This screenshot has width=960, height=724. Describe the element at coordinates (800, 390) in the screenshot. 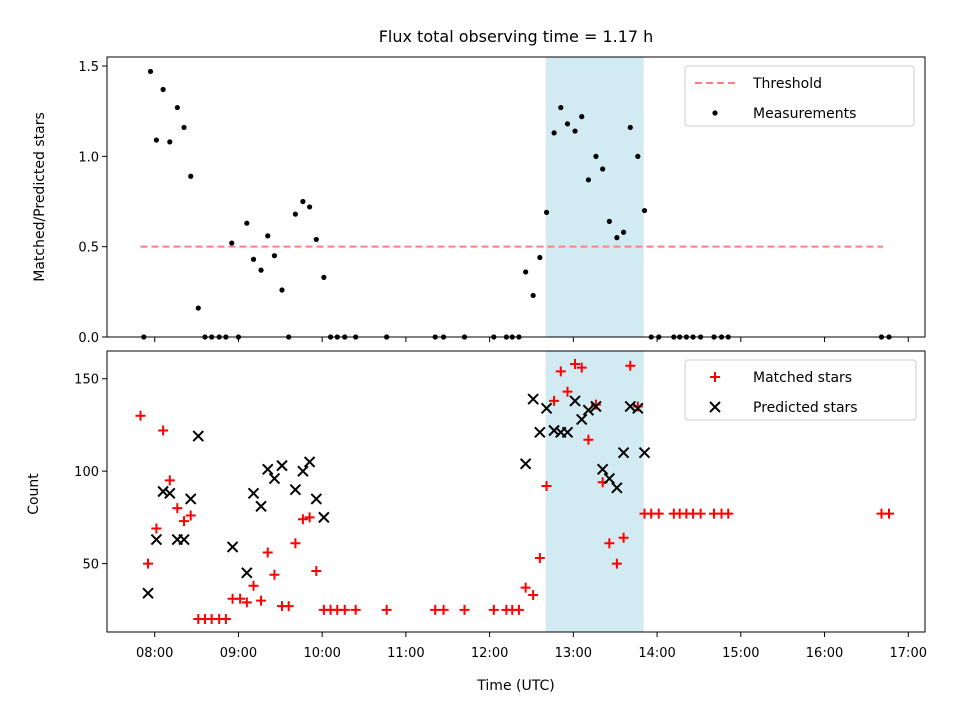

I see `bottom-legend-box` at that location.